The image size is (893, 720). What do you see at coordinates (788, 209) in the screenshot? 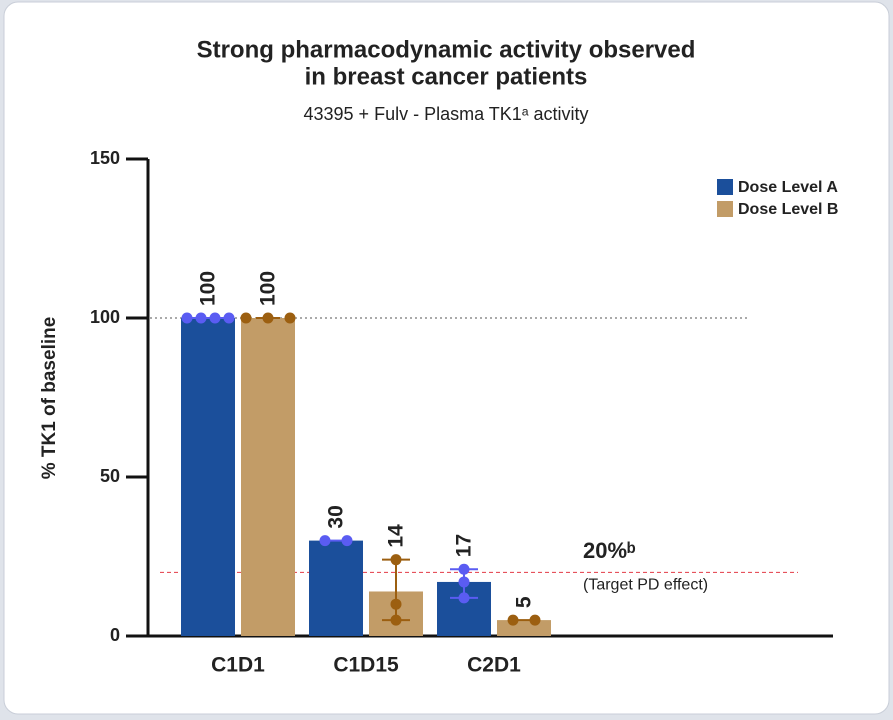
I see `legend-label: Dose Level B` at bounding box center [788, 209].